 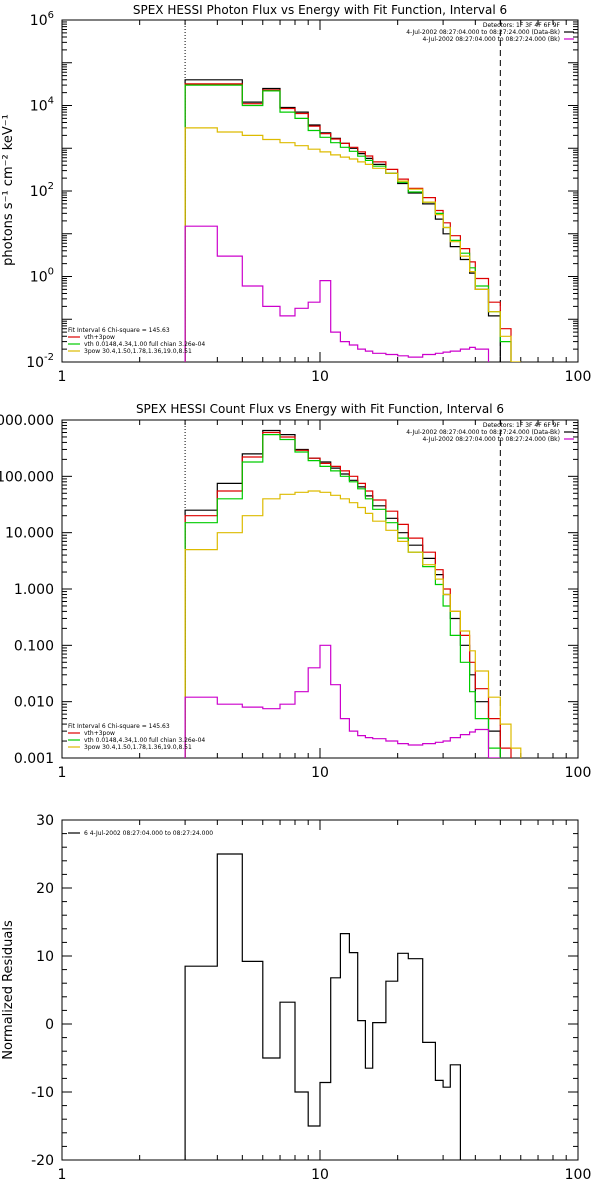 I want to click on y-tick-label: 10⁶, so click(x=42, y=19).